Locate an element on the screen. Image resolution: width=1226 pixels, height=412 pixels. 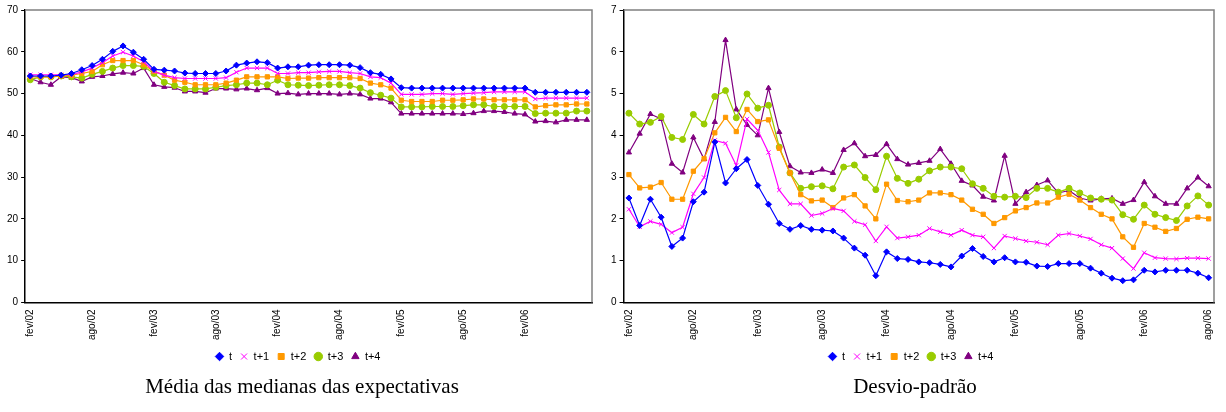
x-tick-label: ago/06 is located at coordinates (1208, 324).